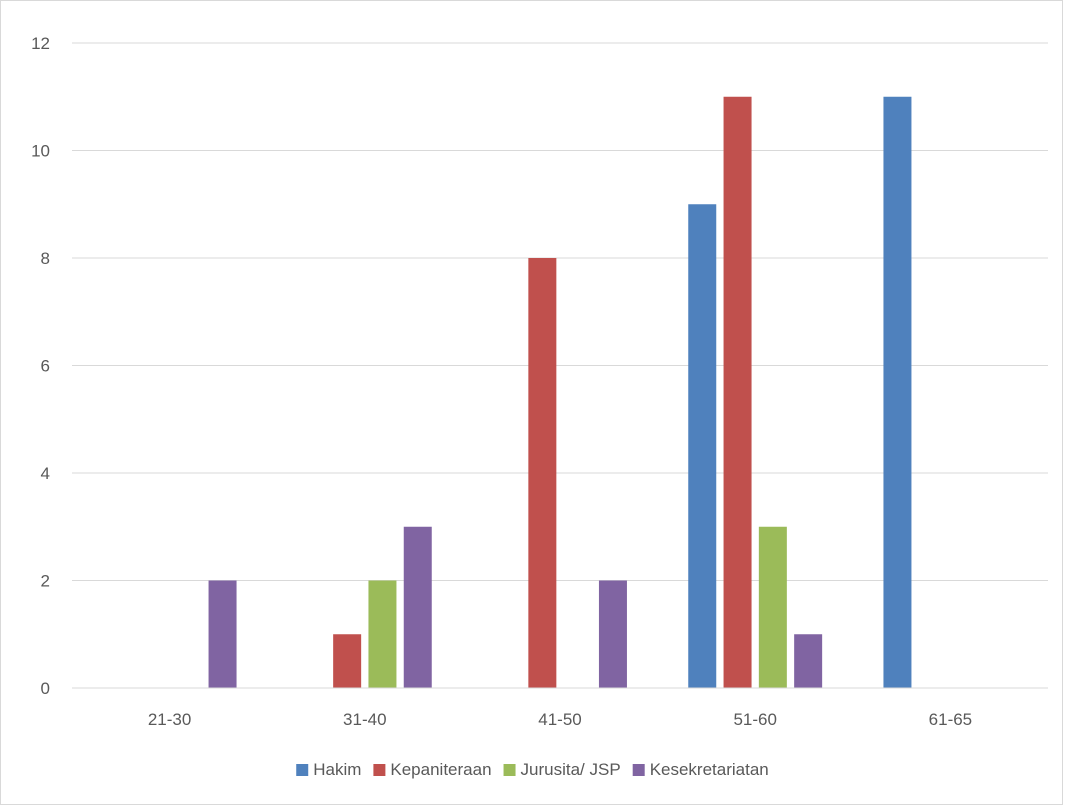  I want to click on x-tick-label: 61-65, so click(950, 719).